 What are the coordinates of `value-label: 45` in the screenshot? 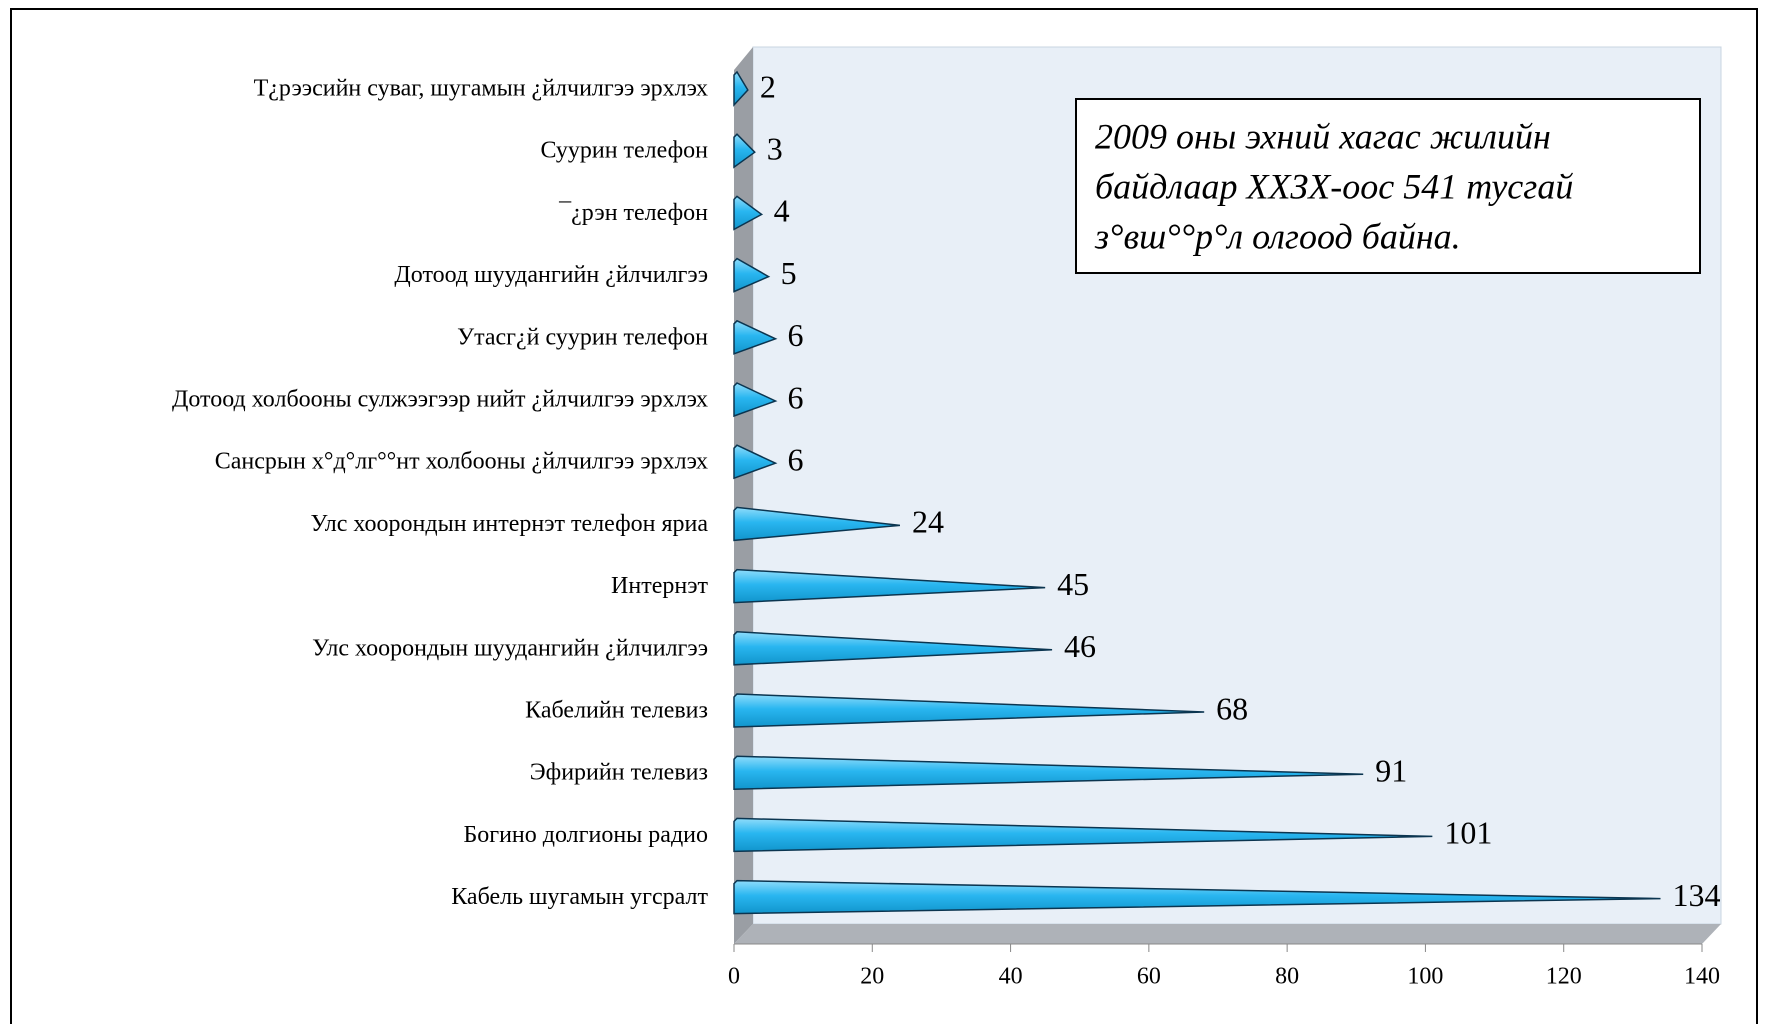 It's located at (1073, 584).